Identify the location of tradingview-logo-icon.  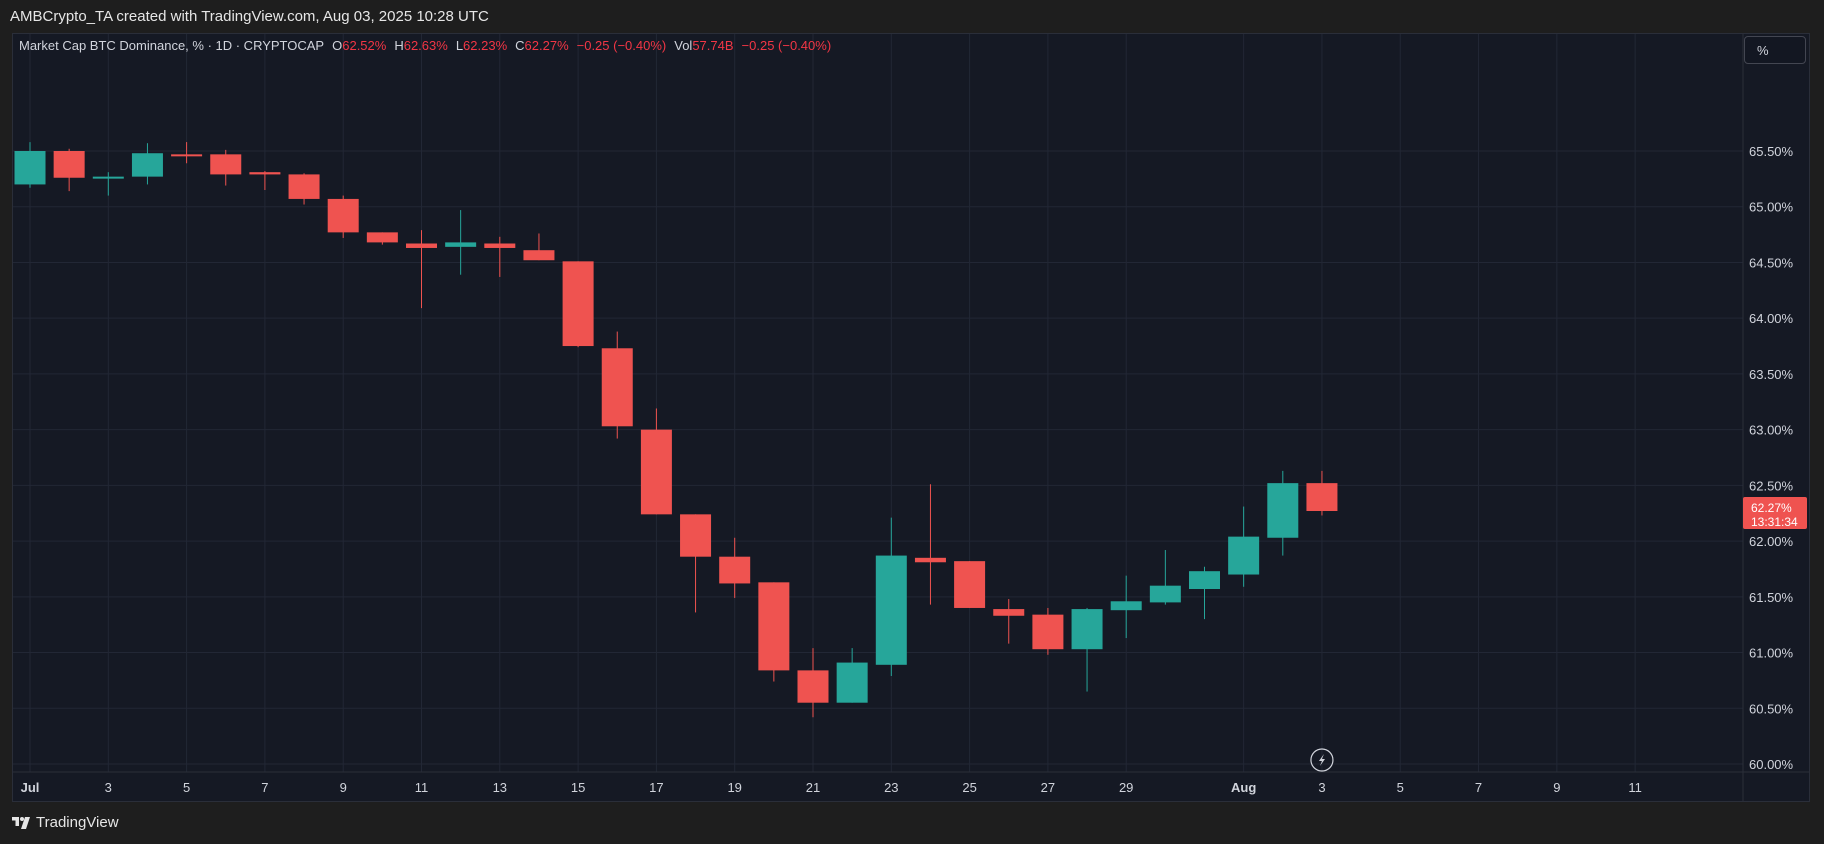
(21, 822).